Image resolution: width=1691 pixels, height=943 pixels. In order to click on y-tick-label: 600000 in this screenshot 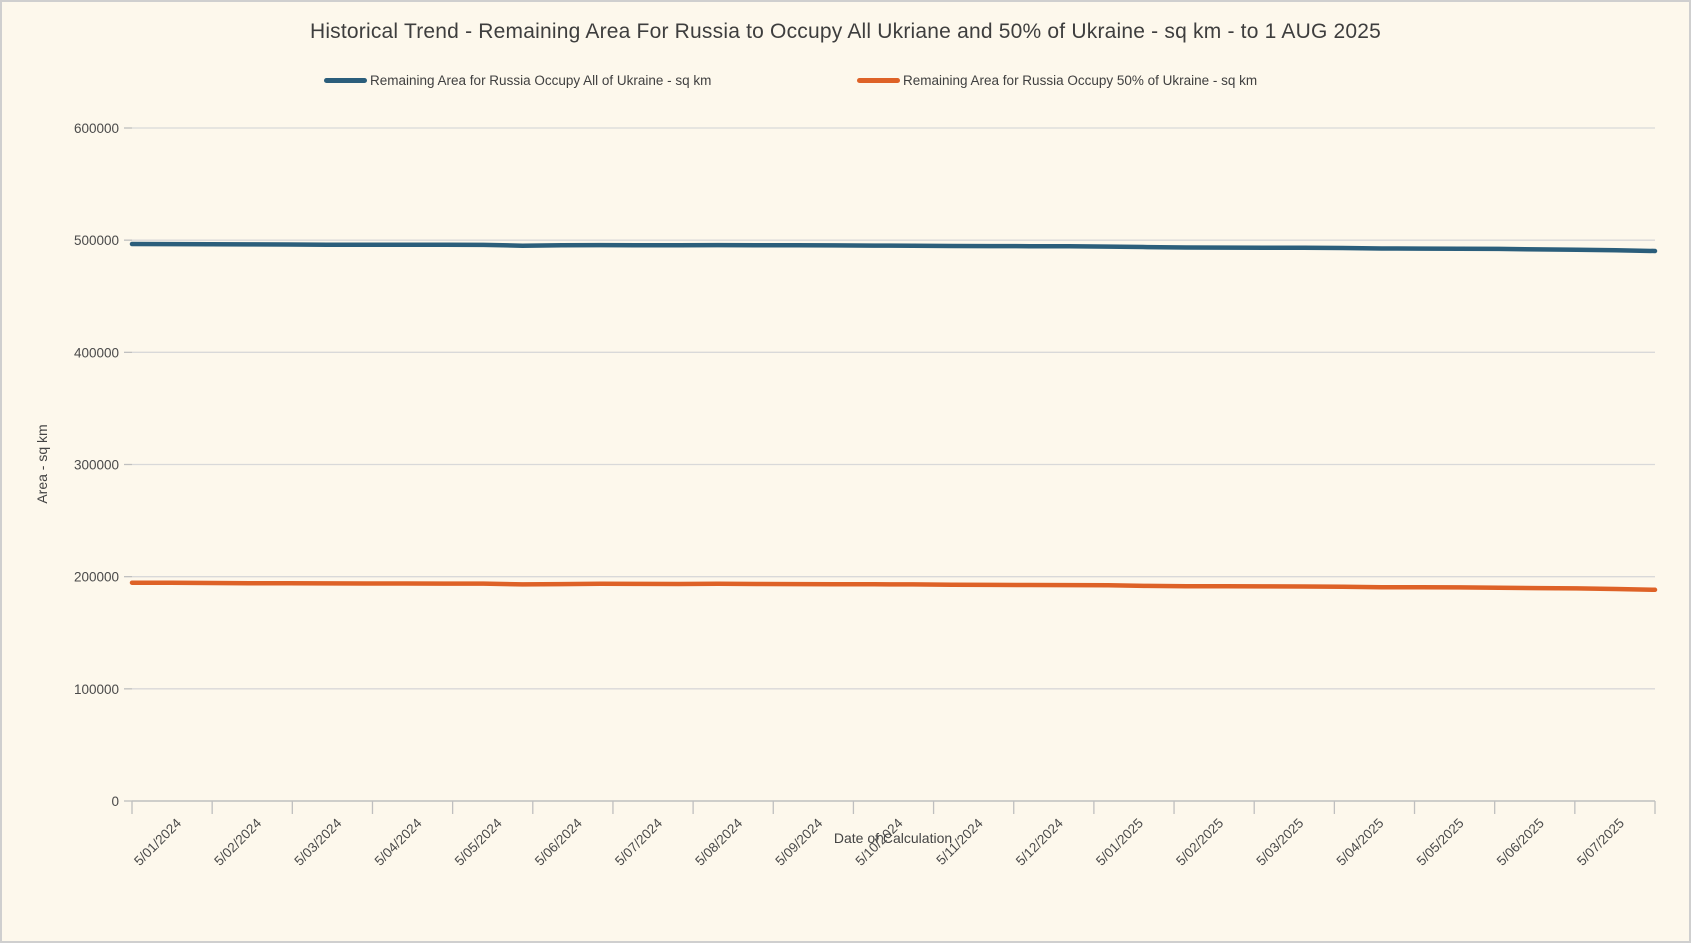, I will do `click(96, 128)`.